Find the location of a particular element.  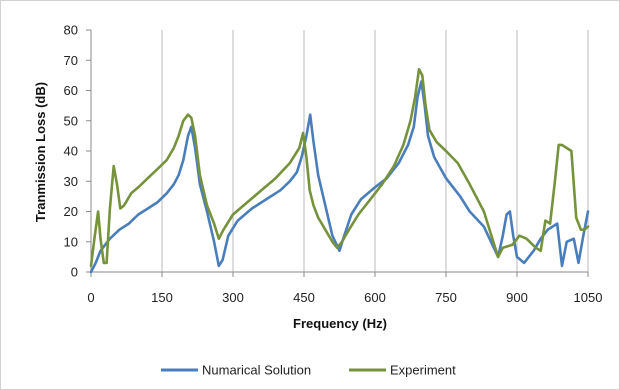

y-tick-label-0: 0 is located at coordinates (74, 272).